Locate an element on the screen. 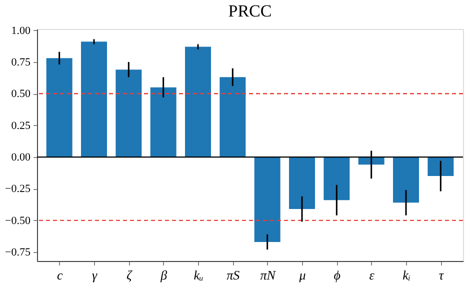  y-tick-label: 1.00 is located at coordinates (21, 30).